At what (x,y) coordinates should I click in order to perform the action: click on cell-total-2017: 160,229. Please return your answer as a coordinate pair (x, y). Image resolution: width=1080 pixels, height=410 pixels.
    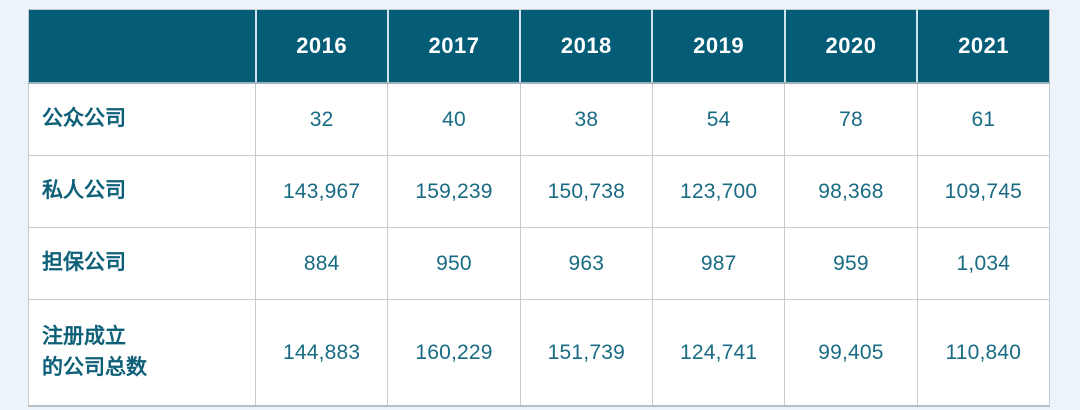
    Looking at the image, I should click on (454, 353).